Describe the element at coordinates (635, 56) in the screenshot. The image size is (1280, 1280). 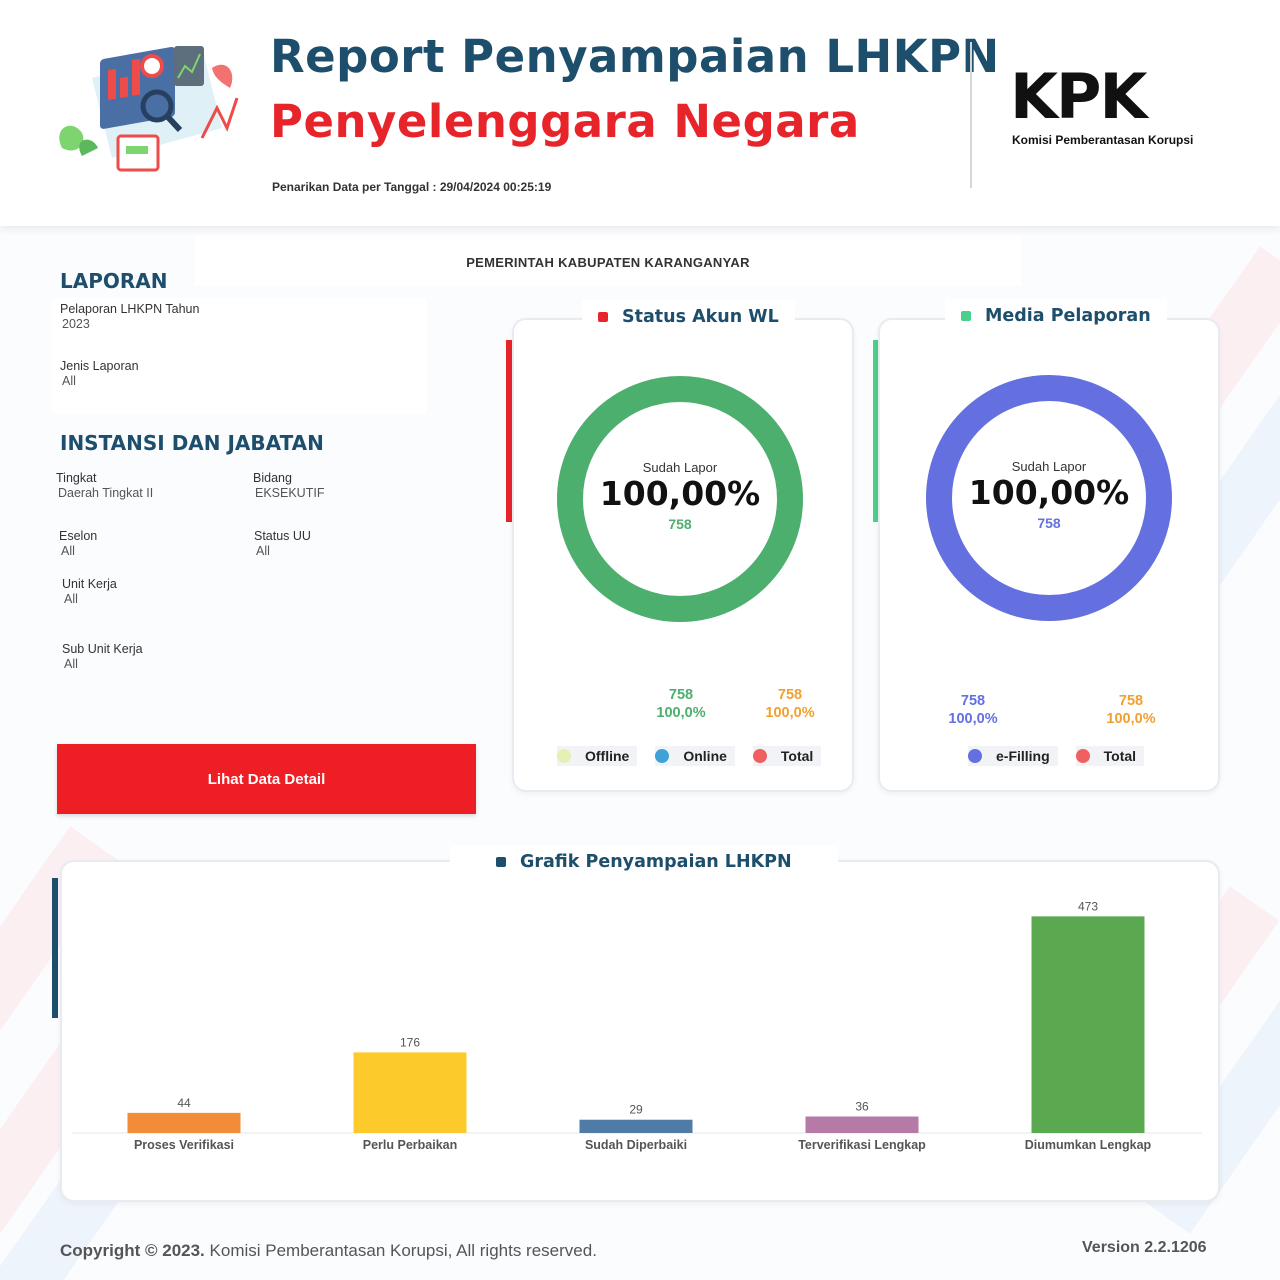
I see `report-title: Report Penyampaian LHKPN` at that location.